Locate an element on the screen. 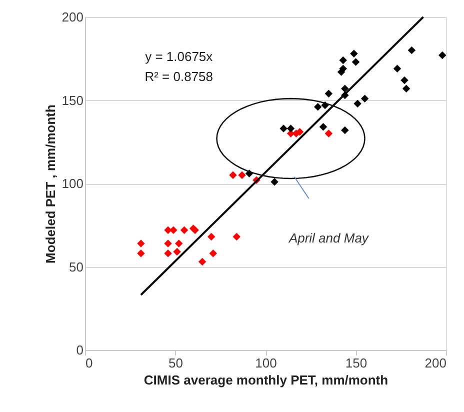  x-axis-title: CIMIS average monthly PET, mm/month is located at coordinates (266, 380).